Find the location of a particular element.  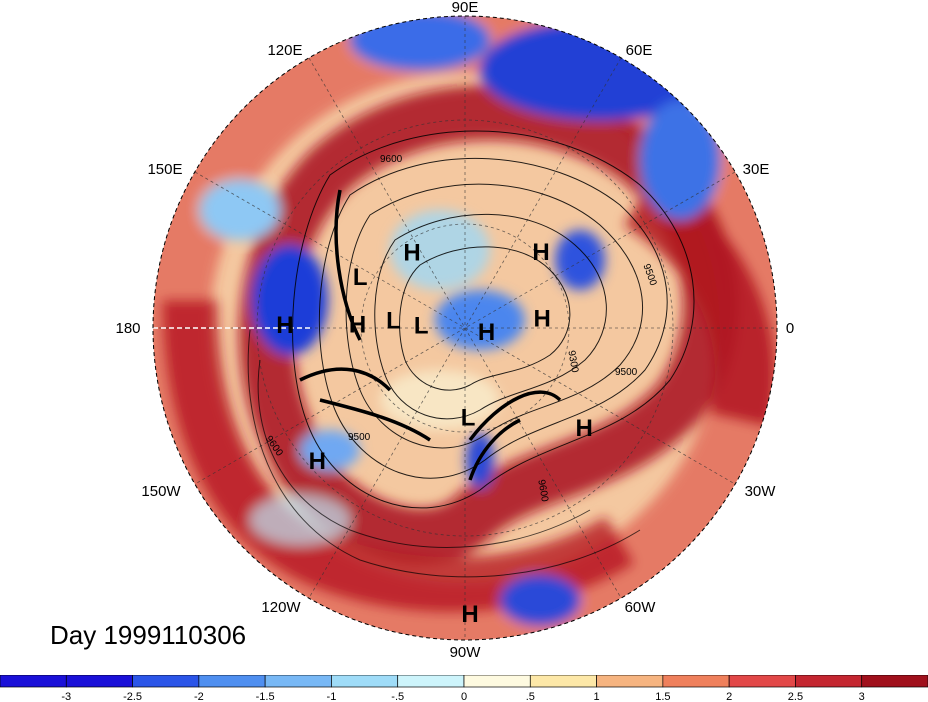

colorbar-label: 2 is located at coordinates (729, 696).